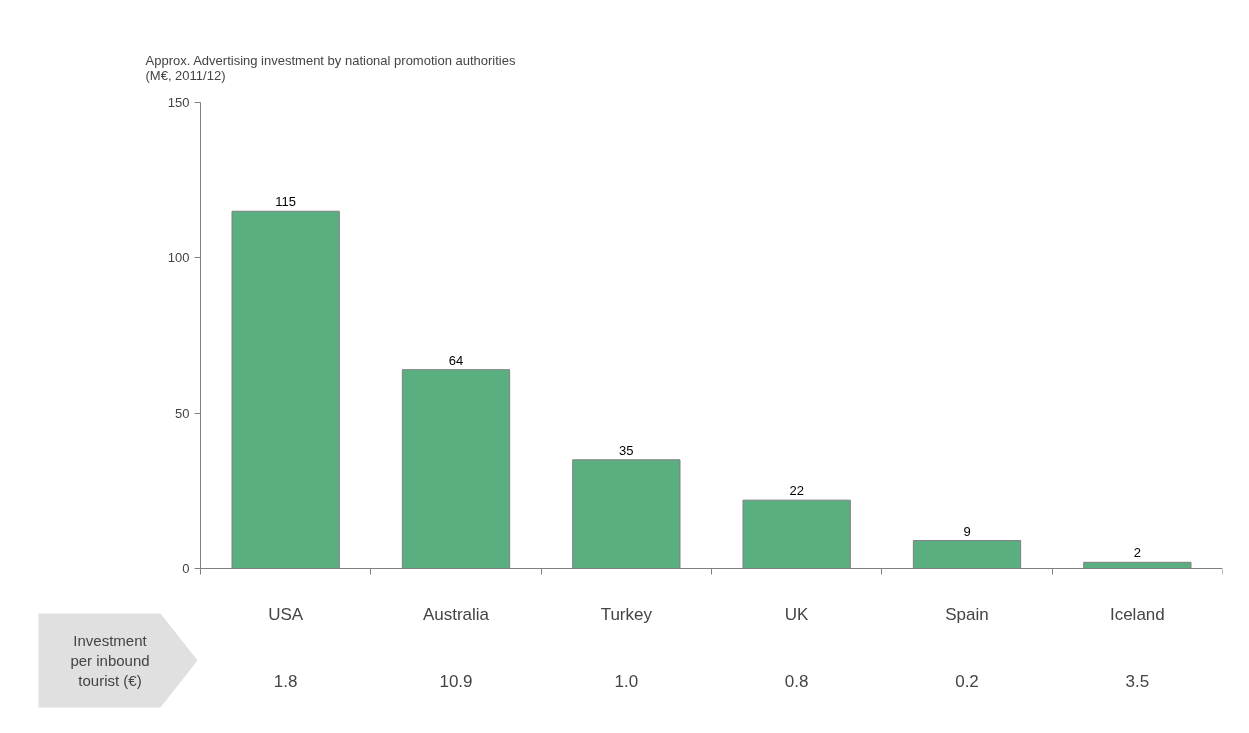  What do you see at coordinates (110, 660) in the screenshot?
I see `text: Investment per inbound tourist (€)` at bounding box center [110, 660].